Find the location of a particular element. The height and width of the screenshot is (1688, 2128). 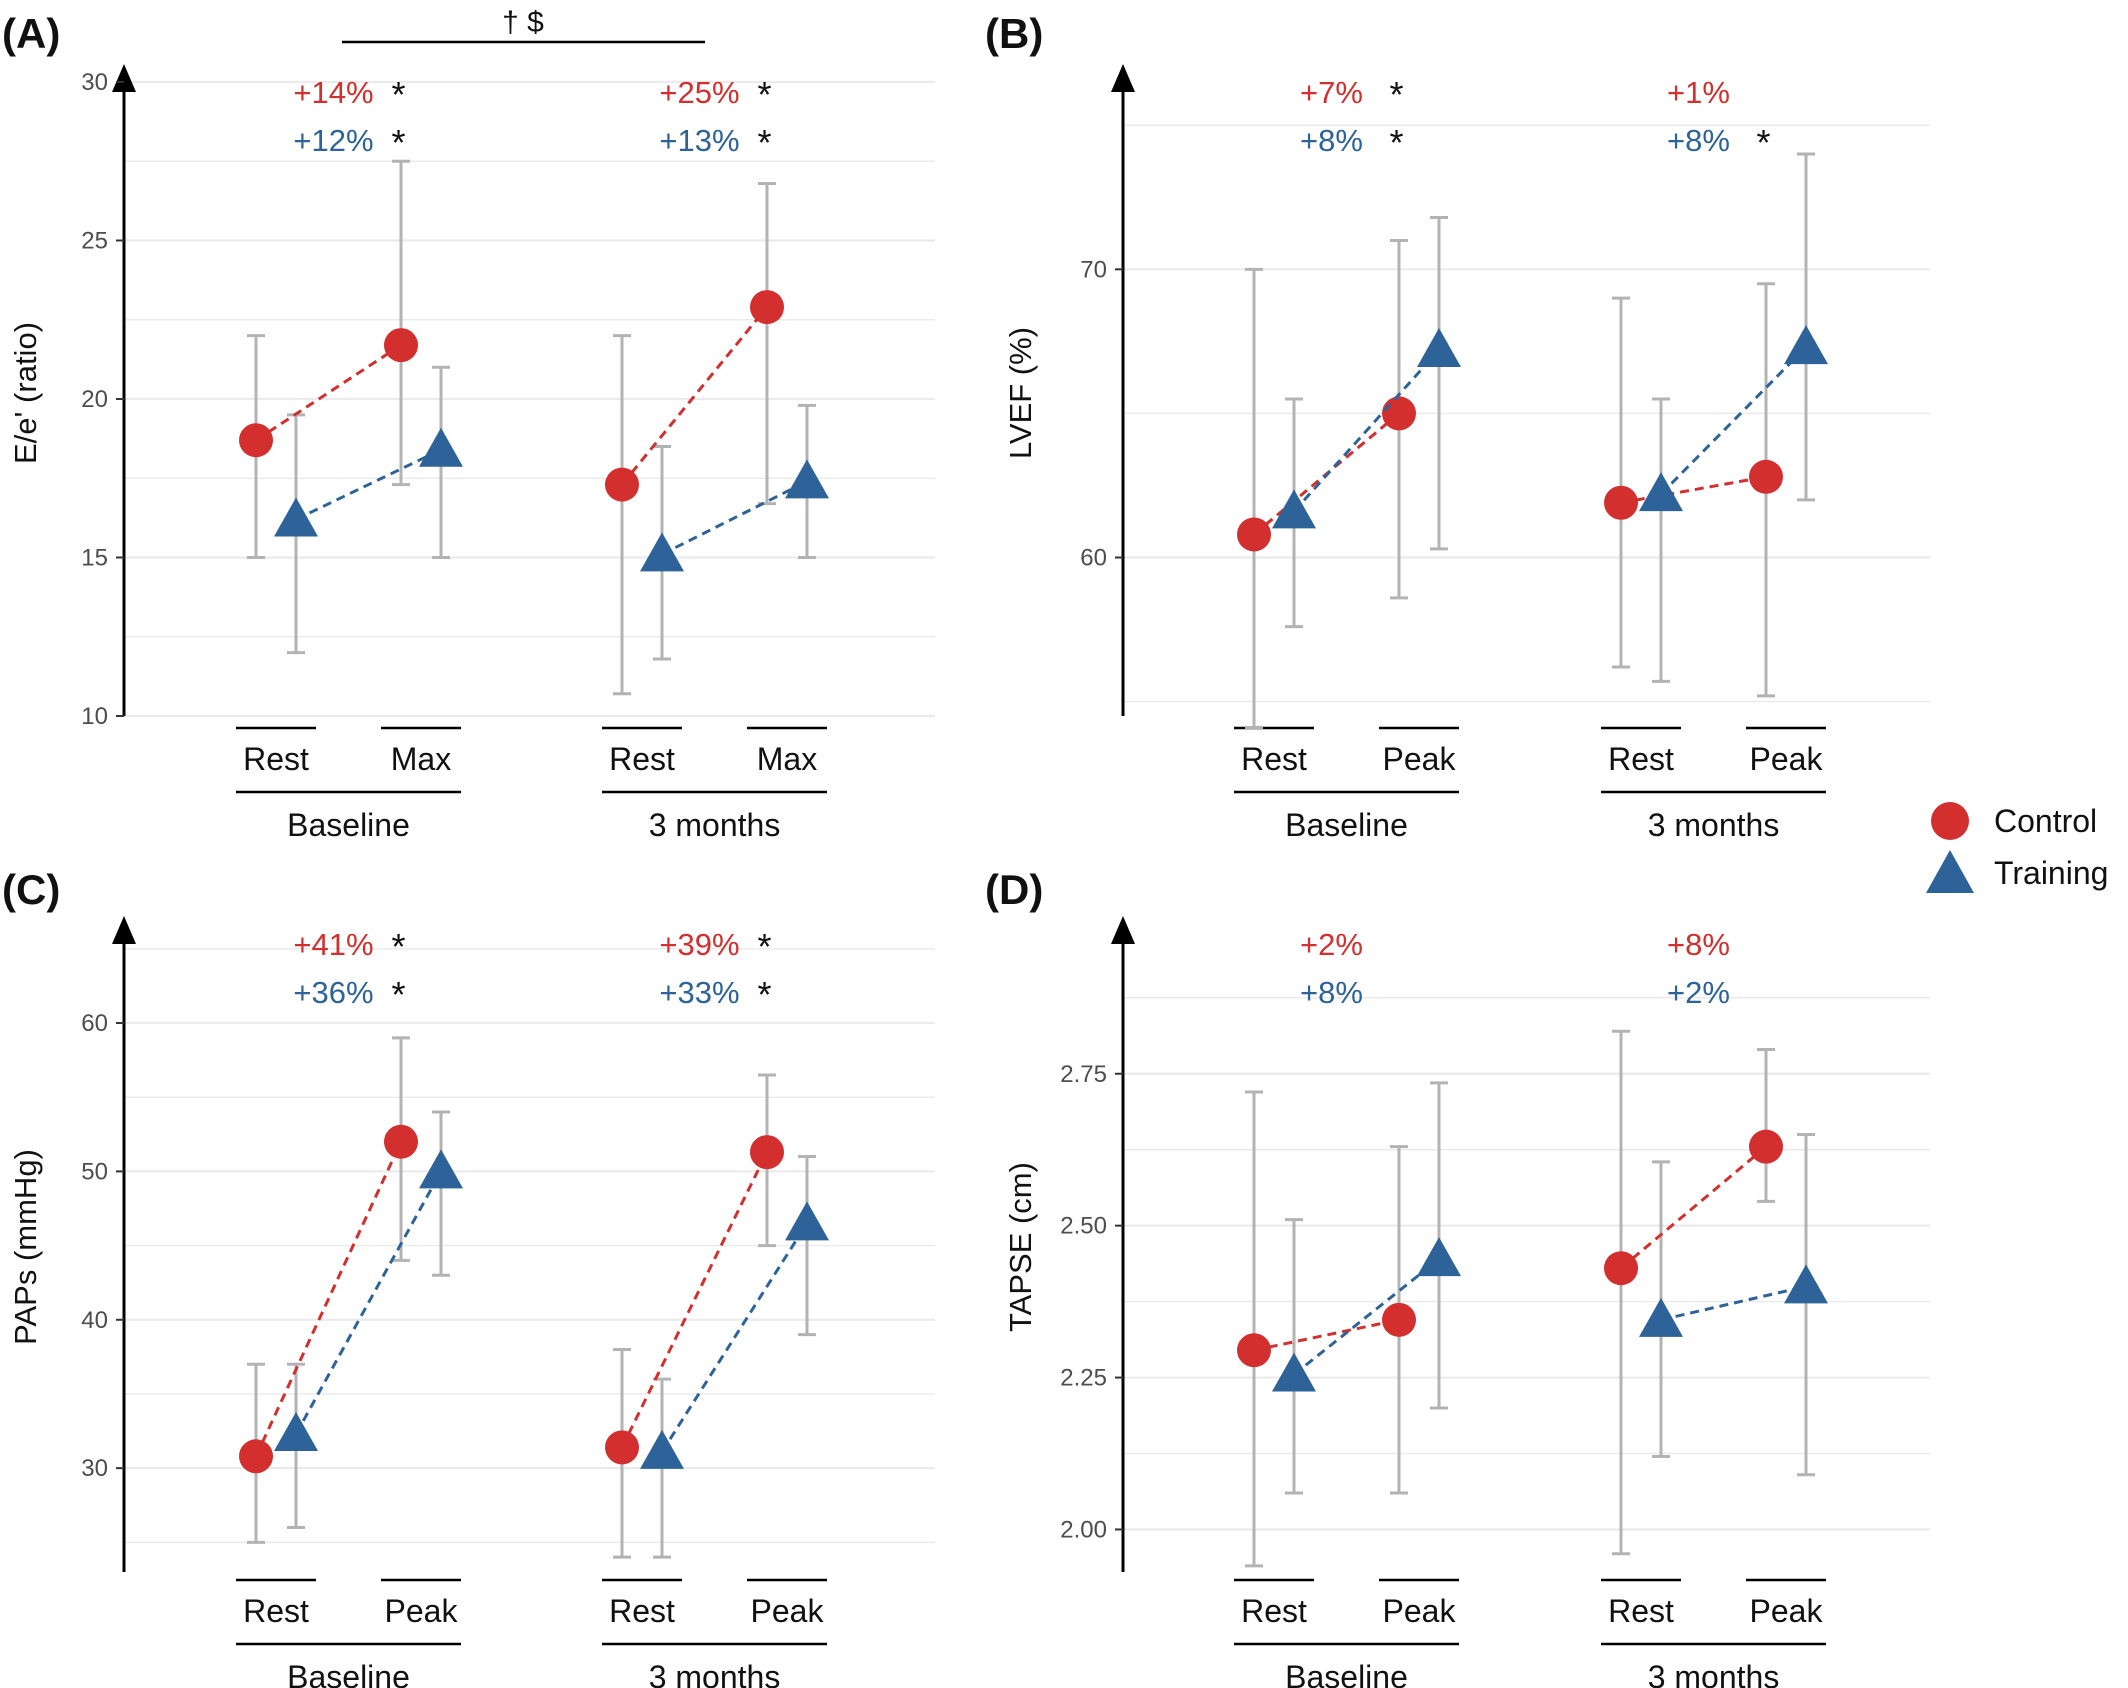

control-change-label: +8% is located at coordinates (1698, 944).